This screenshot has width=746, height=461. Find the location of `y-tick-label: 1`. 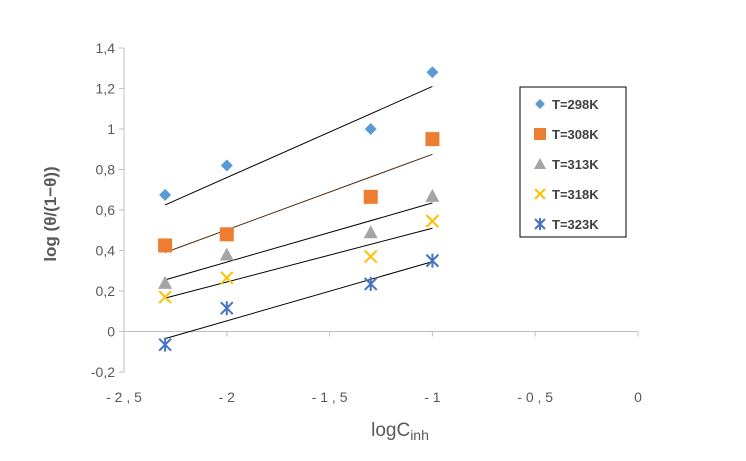

y-tick-label: 1 is located at coordinates (111, 129).